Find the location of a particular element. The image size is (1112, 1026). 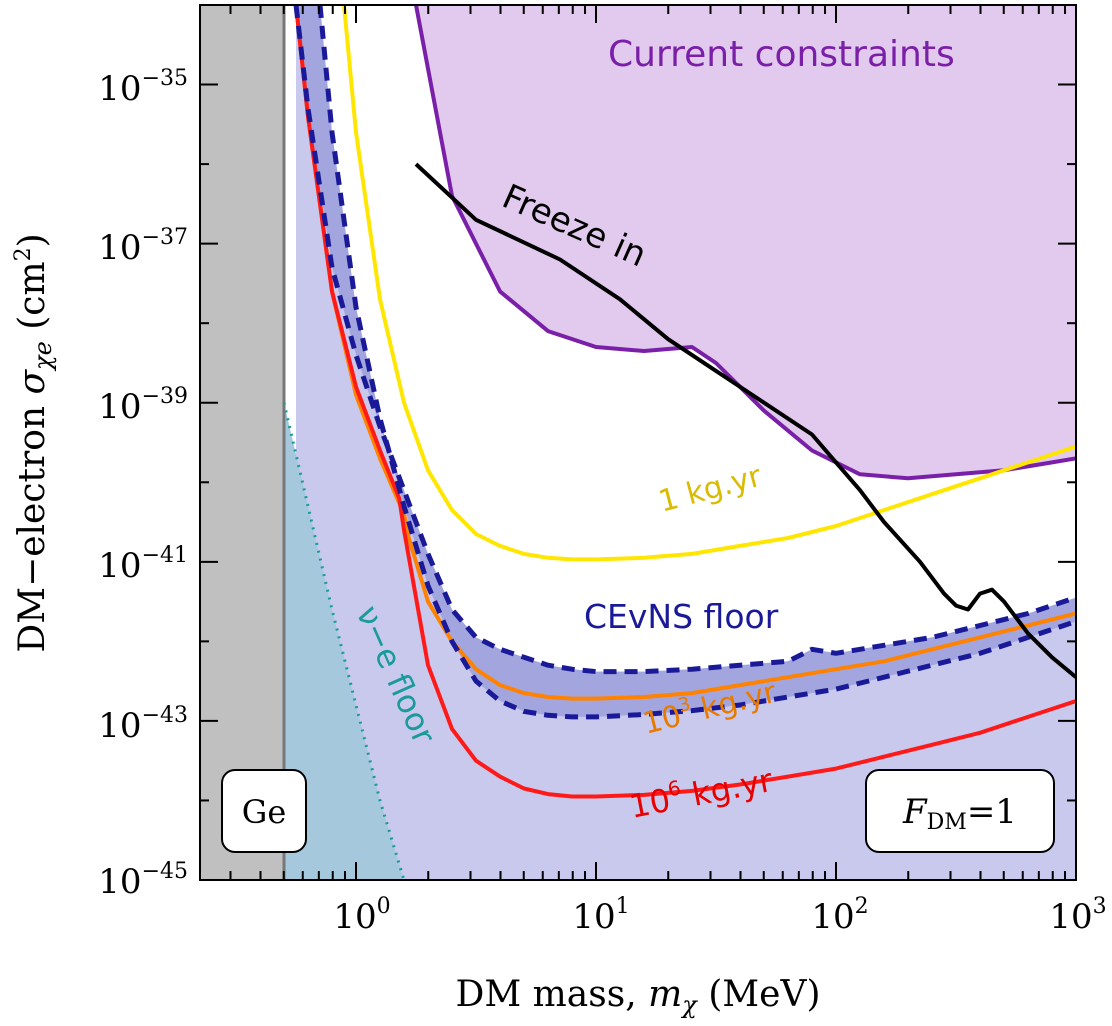

y-axis-label-open: (cm is located at coordinates (32, 301).